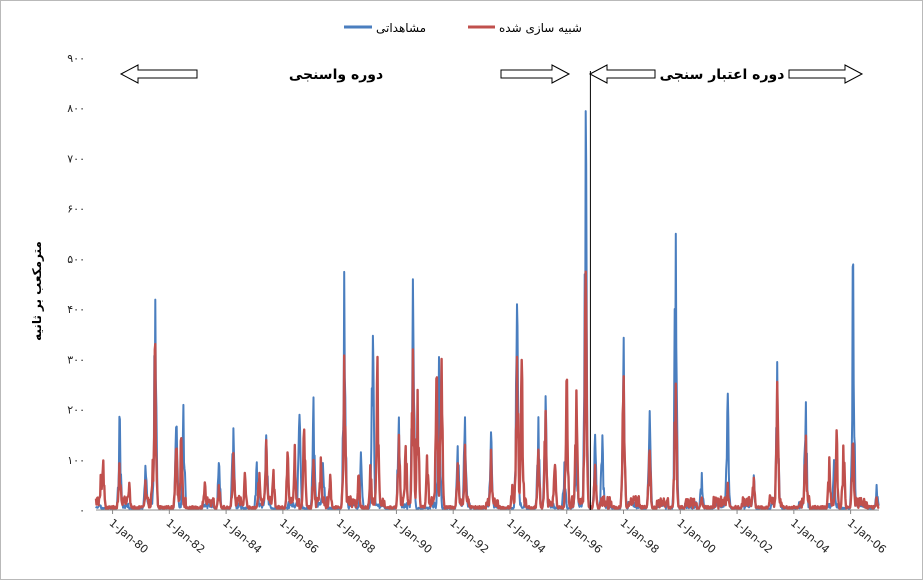 This screenshot has height=580, width=923. I want to click on legend: شبیه سازی شده مشاهداتی, so click(463, 28).